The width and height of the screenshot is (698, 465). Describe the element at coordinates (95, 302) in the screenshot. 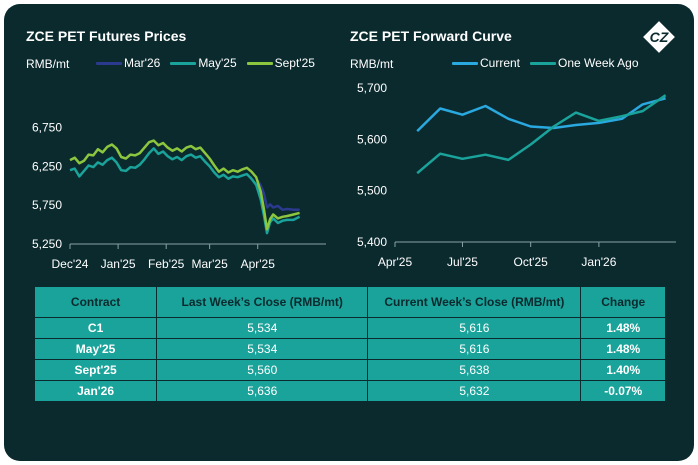

I see `col-header-contract: Contract` at that location.